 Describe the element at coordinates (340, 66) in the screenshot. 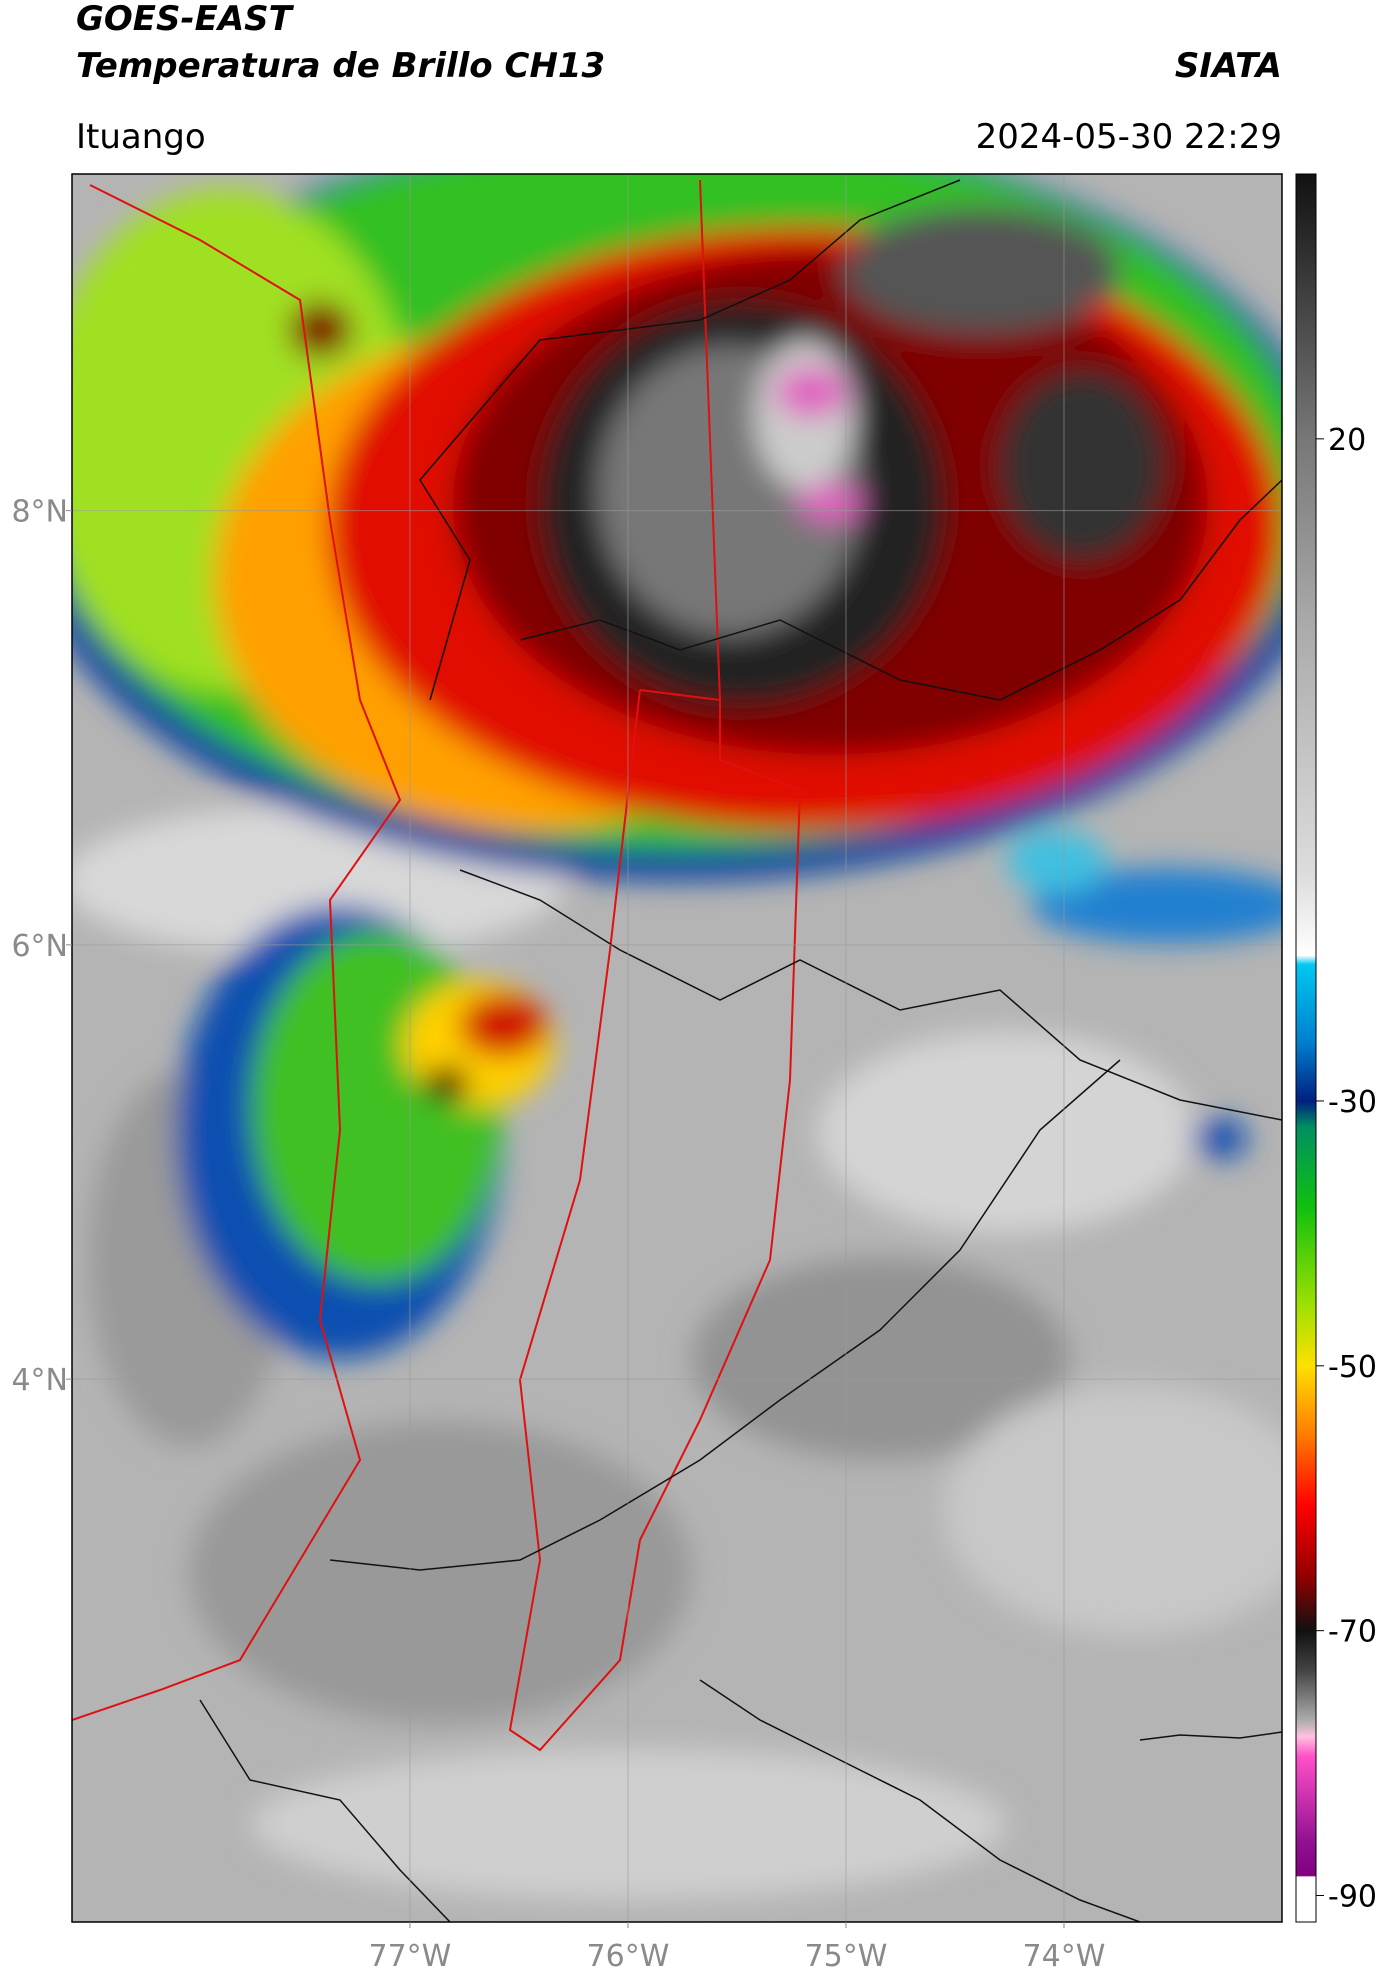

I see `subtitle: Temperatura de Brillo CH13` at that location.